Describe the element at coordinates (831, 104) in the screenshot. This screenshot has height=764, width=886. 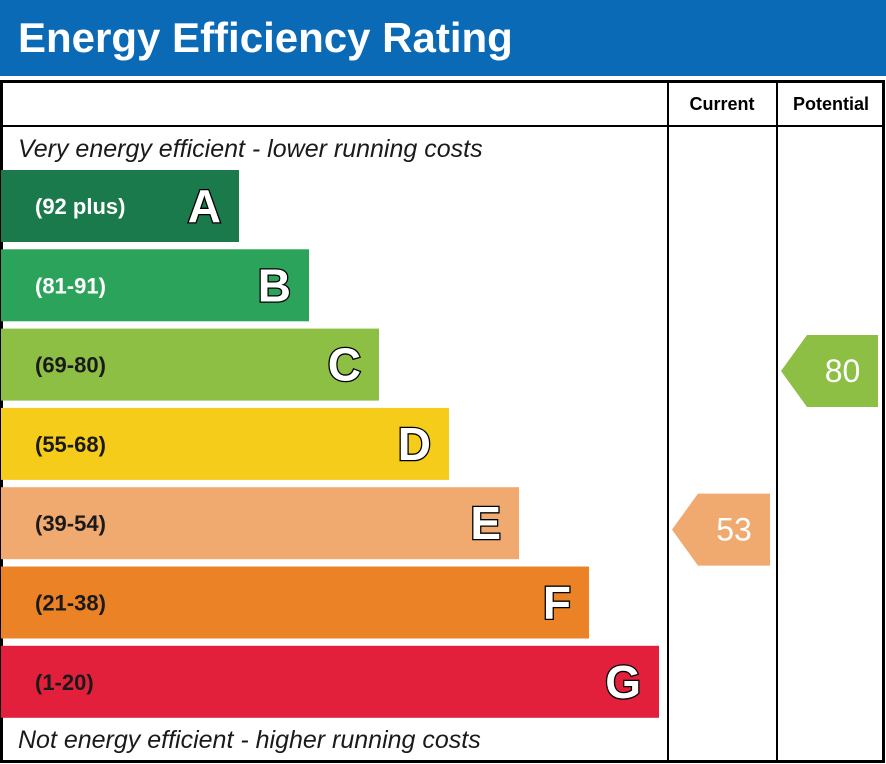
I see `potential-column-header: Potential` at that location.